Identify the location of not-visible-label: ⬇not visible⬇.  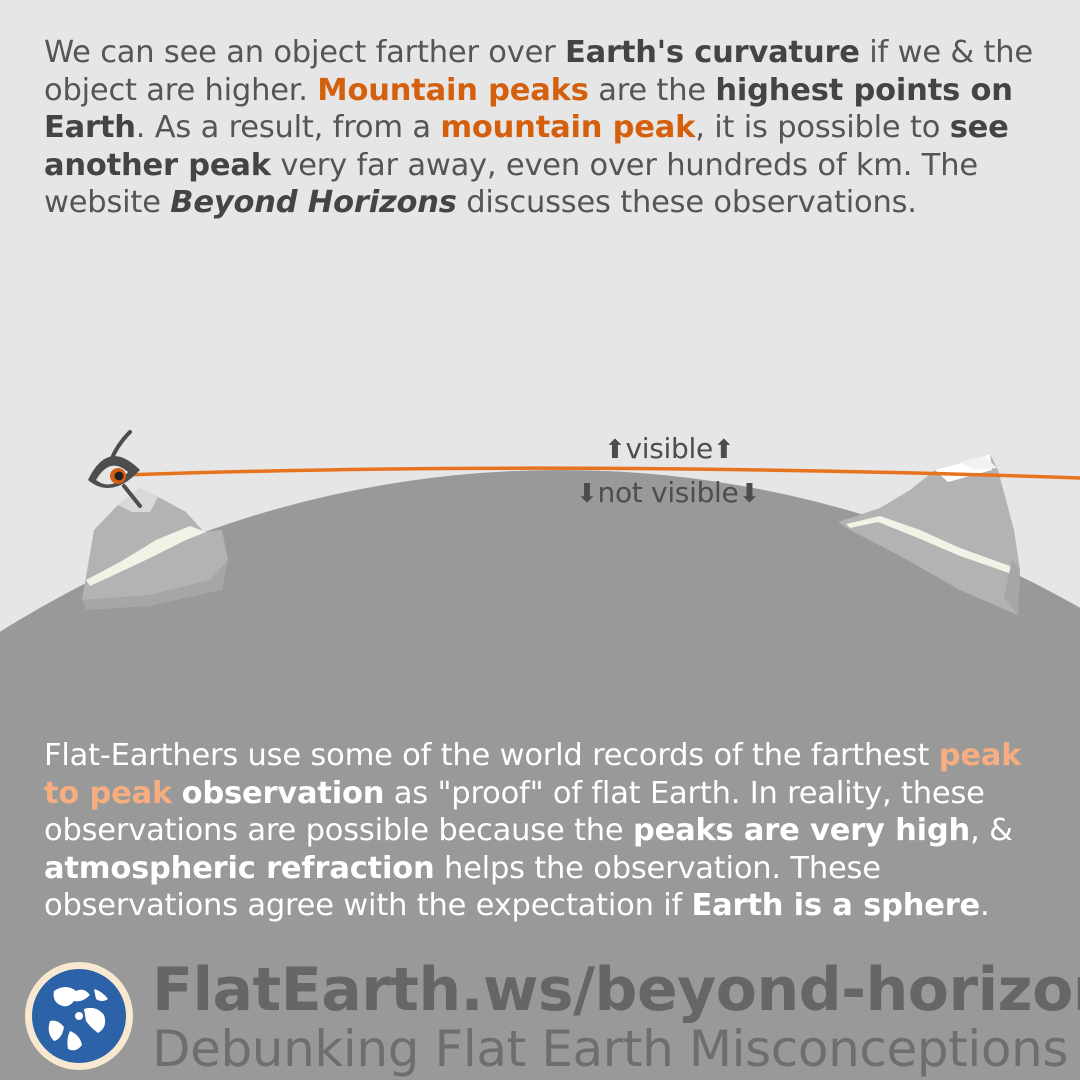
(668, 492).